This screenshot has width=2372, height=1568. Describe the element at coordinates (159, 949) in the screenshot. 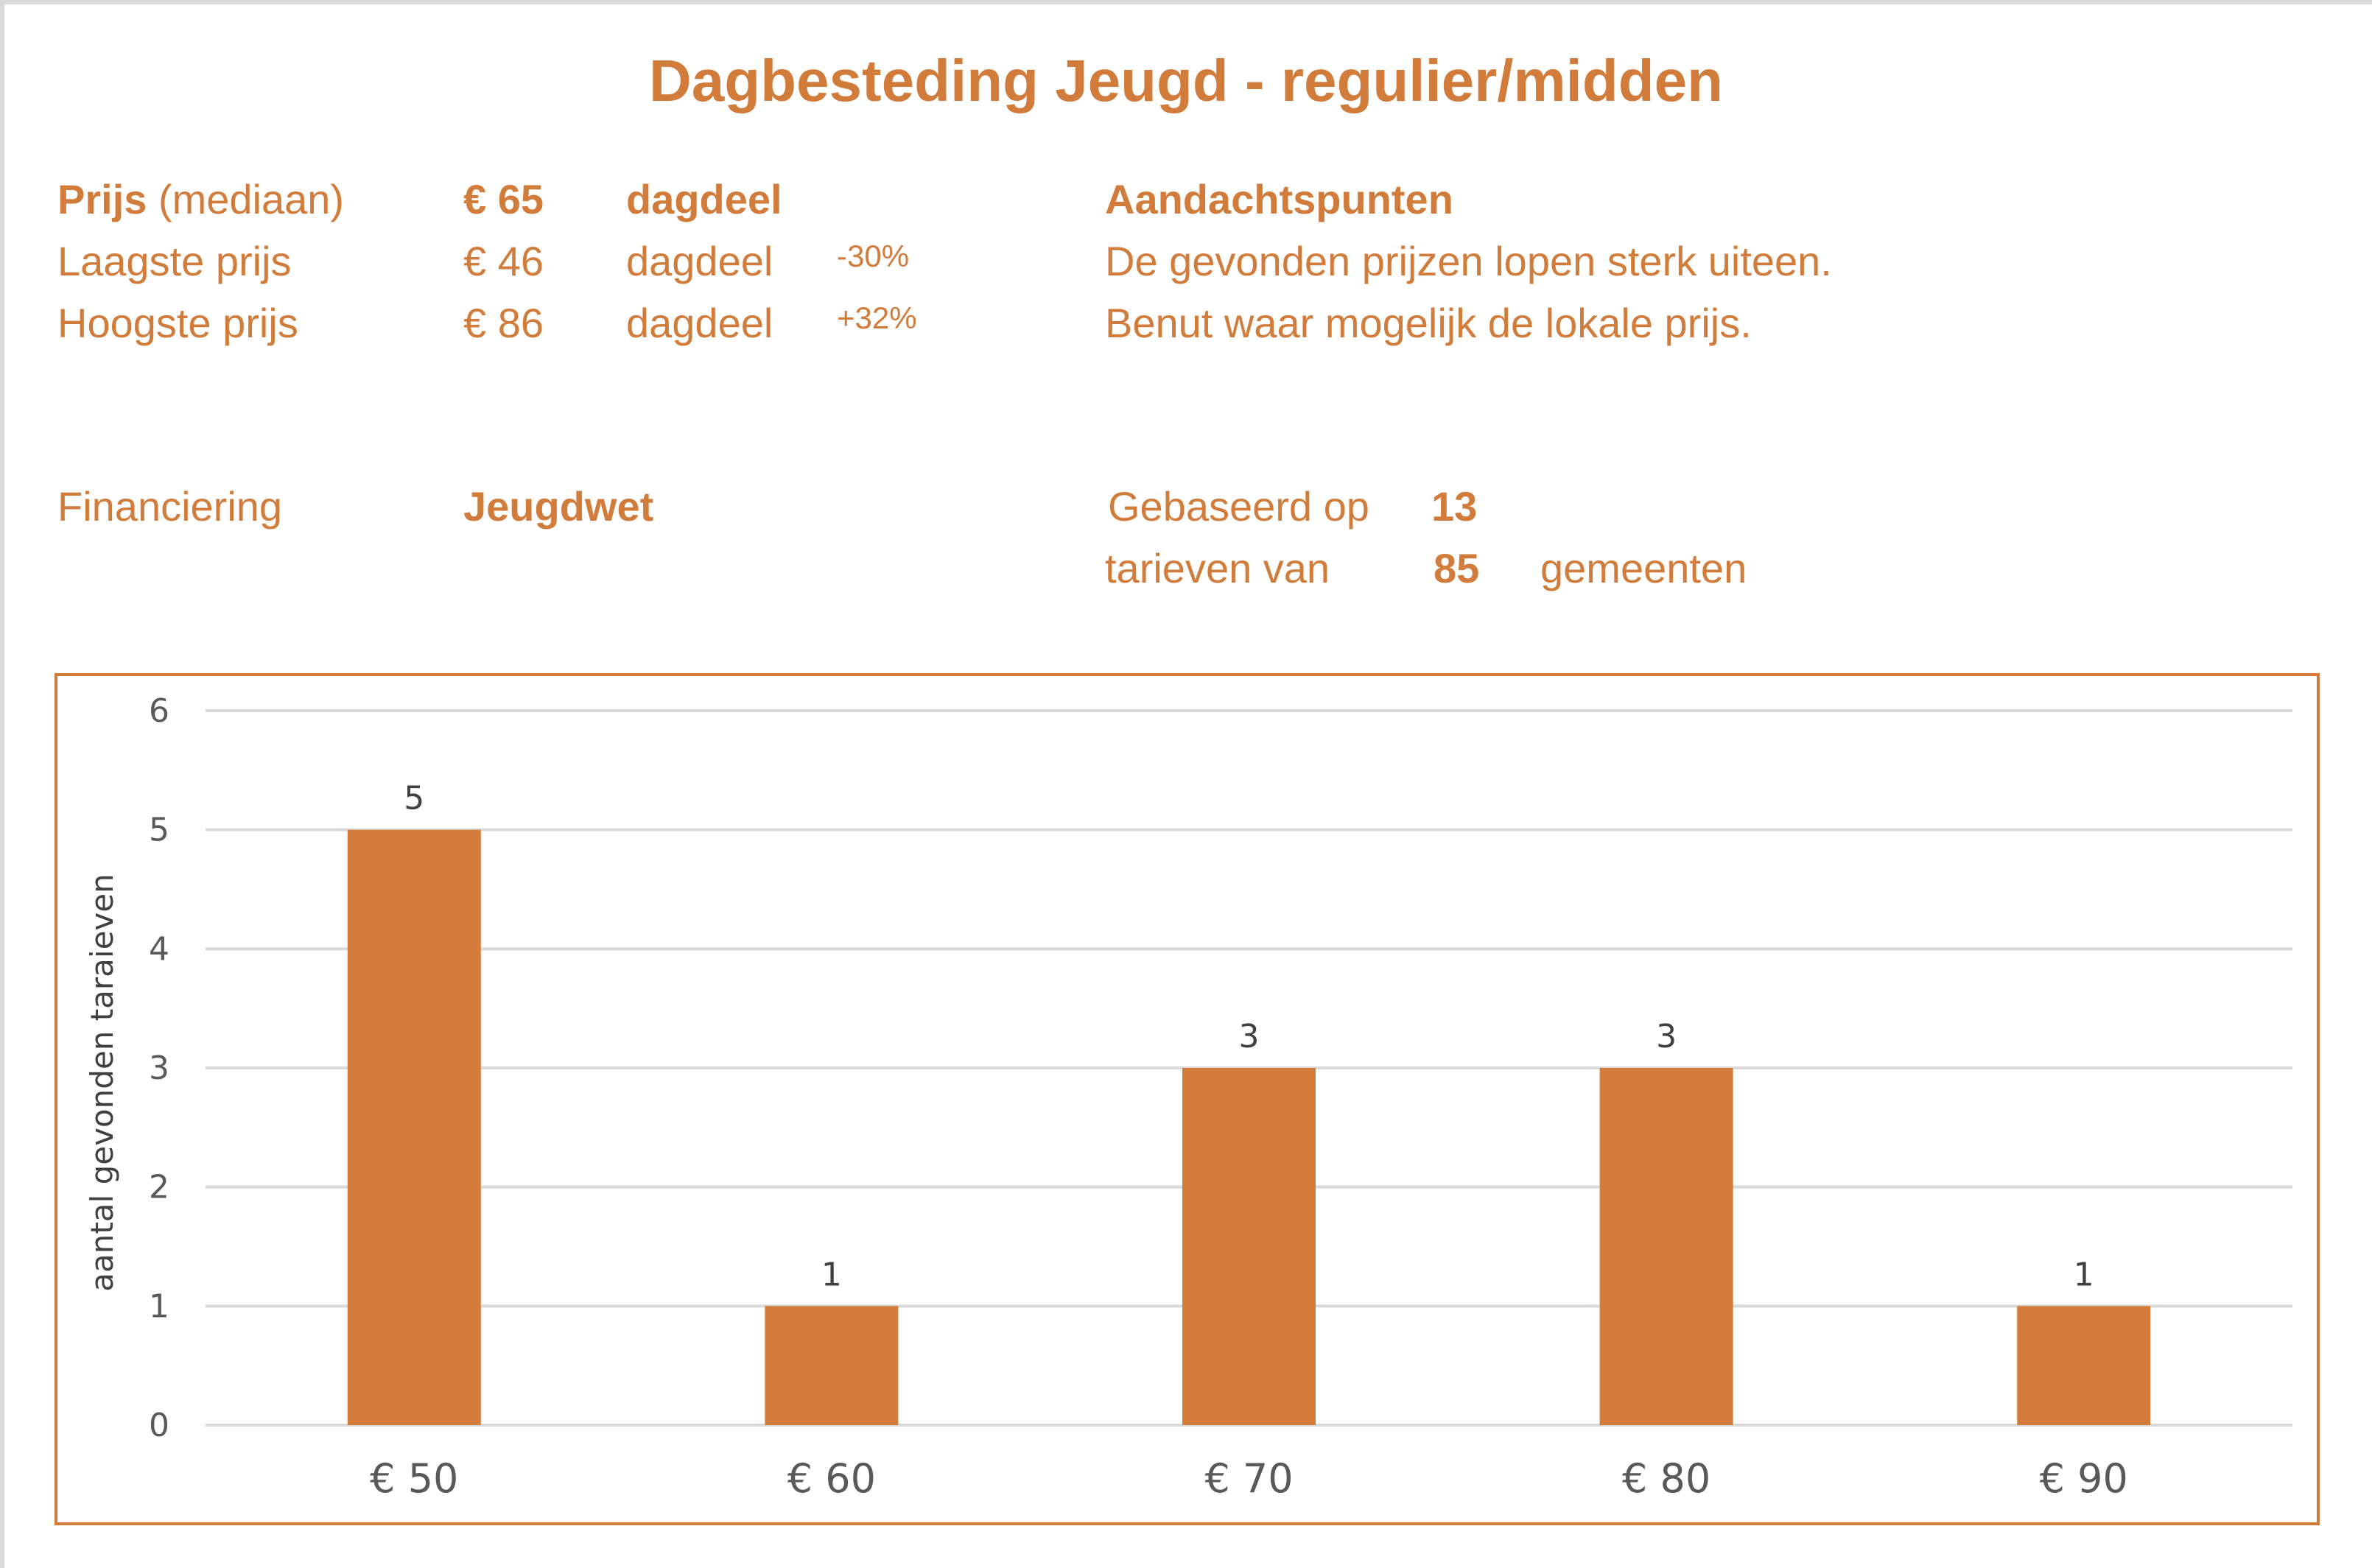

I see `y-tick-label: 4` at that location.